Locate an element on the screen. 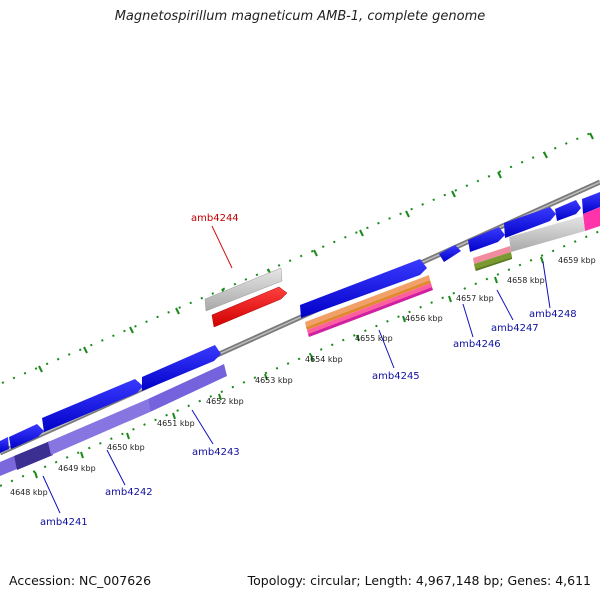  feature-amb4242 is located at coordinates (99, 427).